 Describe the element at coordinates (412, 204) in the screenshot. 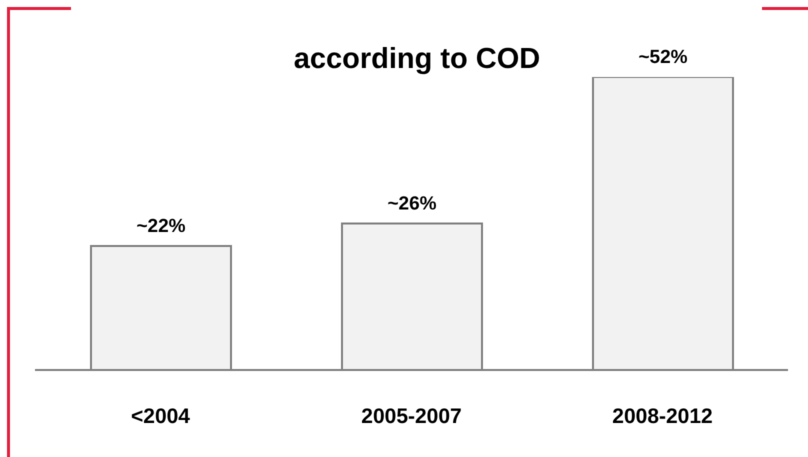

I see `data-label: ~26%` at that location.